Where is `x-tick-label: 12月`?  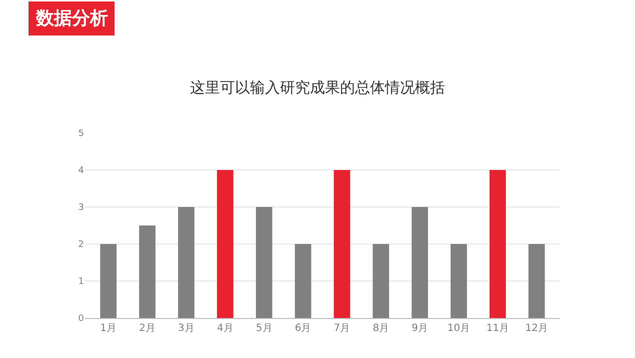
x-tick-label: 12月 is located at coordinates (536, 328).